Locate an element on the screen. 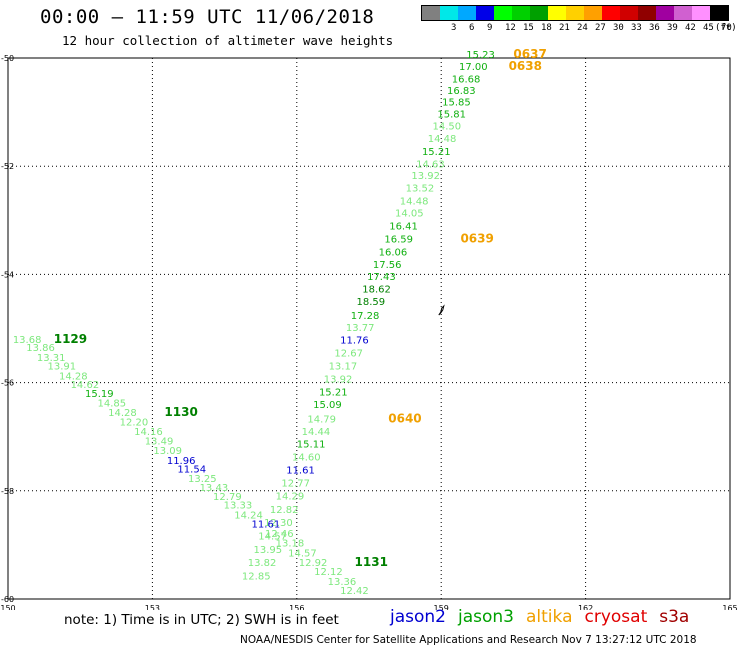 The width and height of the screenshot is (740, 650). wave-height-label: 14.85 is located at coordinates (112, 403).